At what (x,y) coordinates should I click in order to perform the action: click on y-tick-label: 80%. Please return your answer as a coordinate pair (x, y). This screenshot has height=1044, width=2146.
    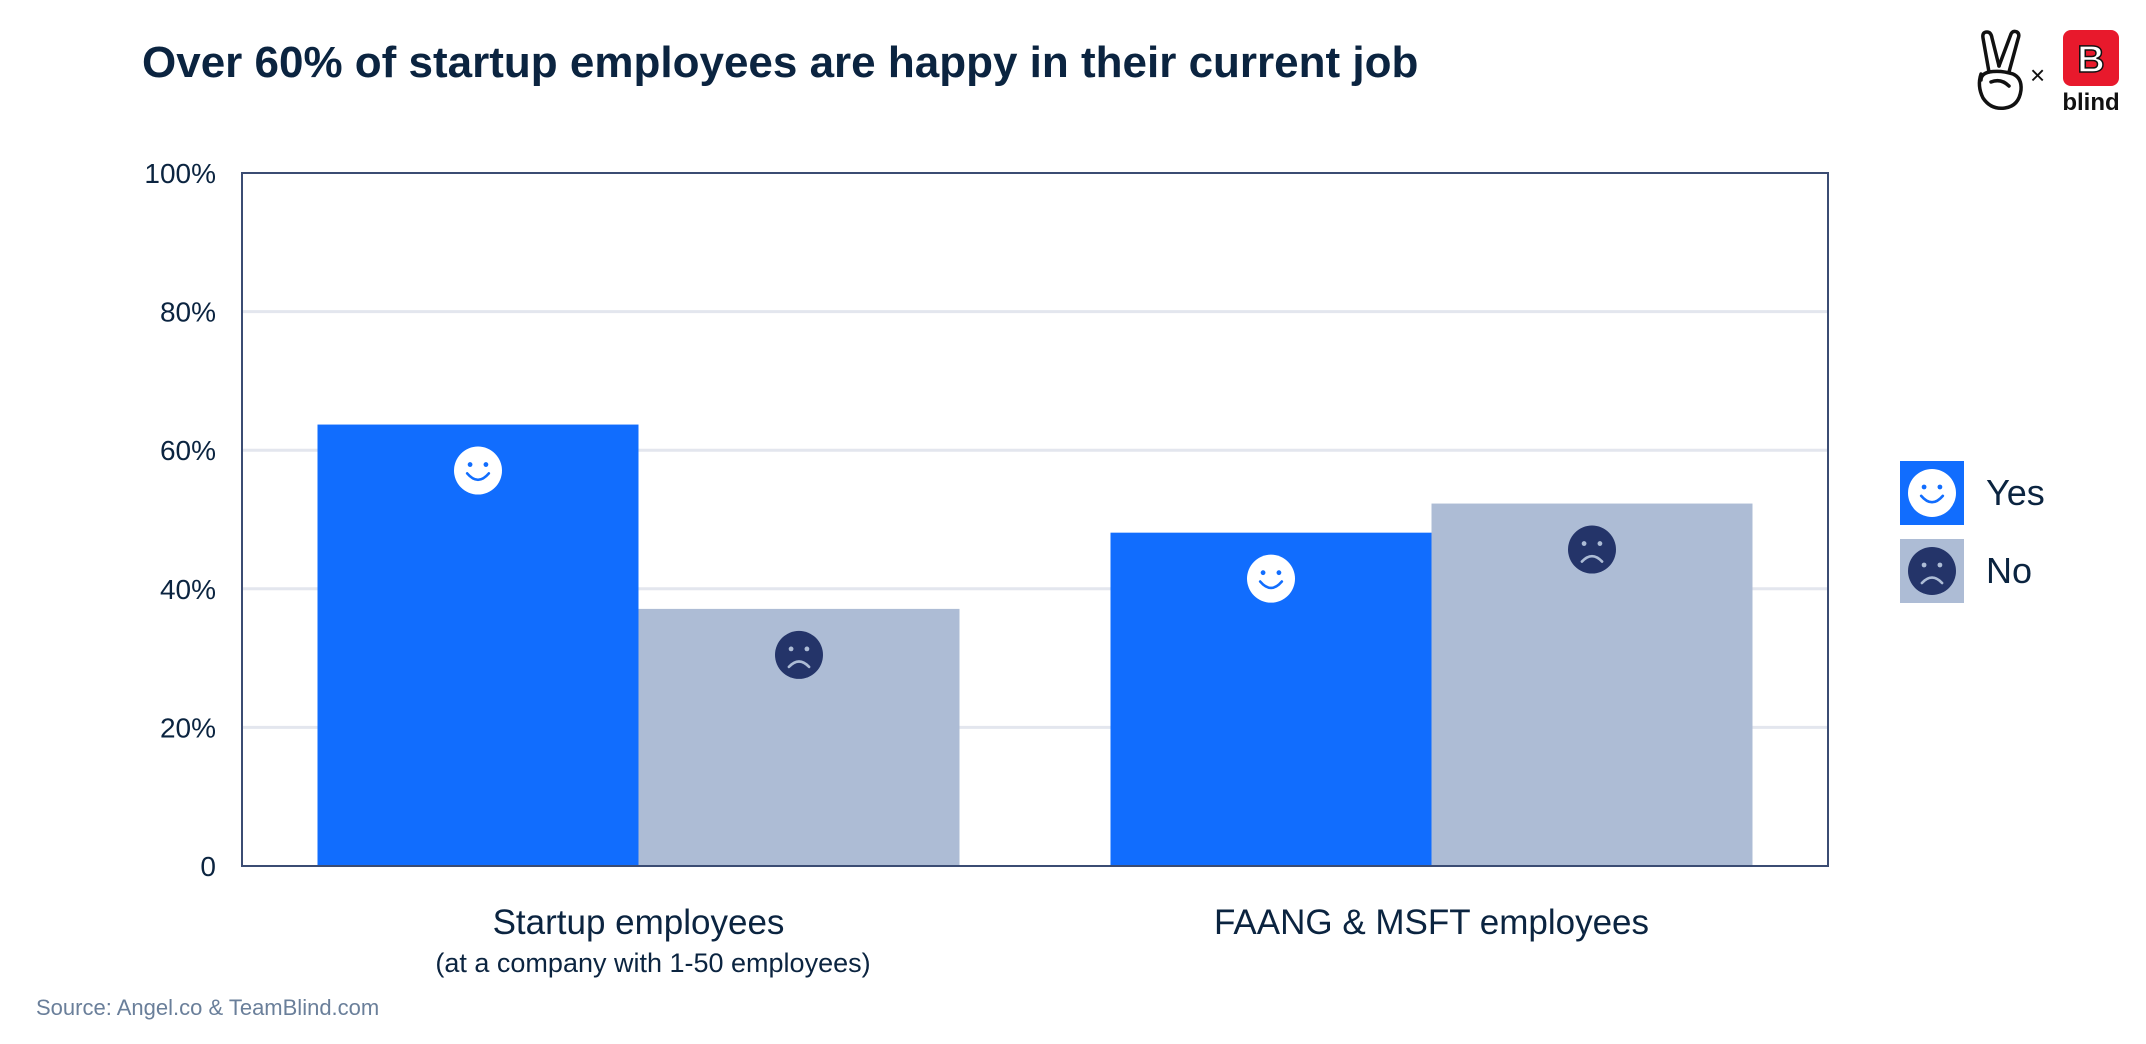
    Looking at the image, I should click on (188, 312).